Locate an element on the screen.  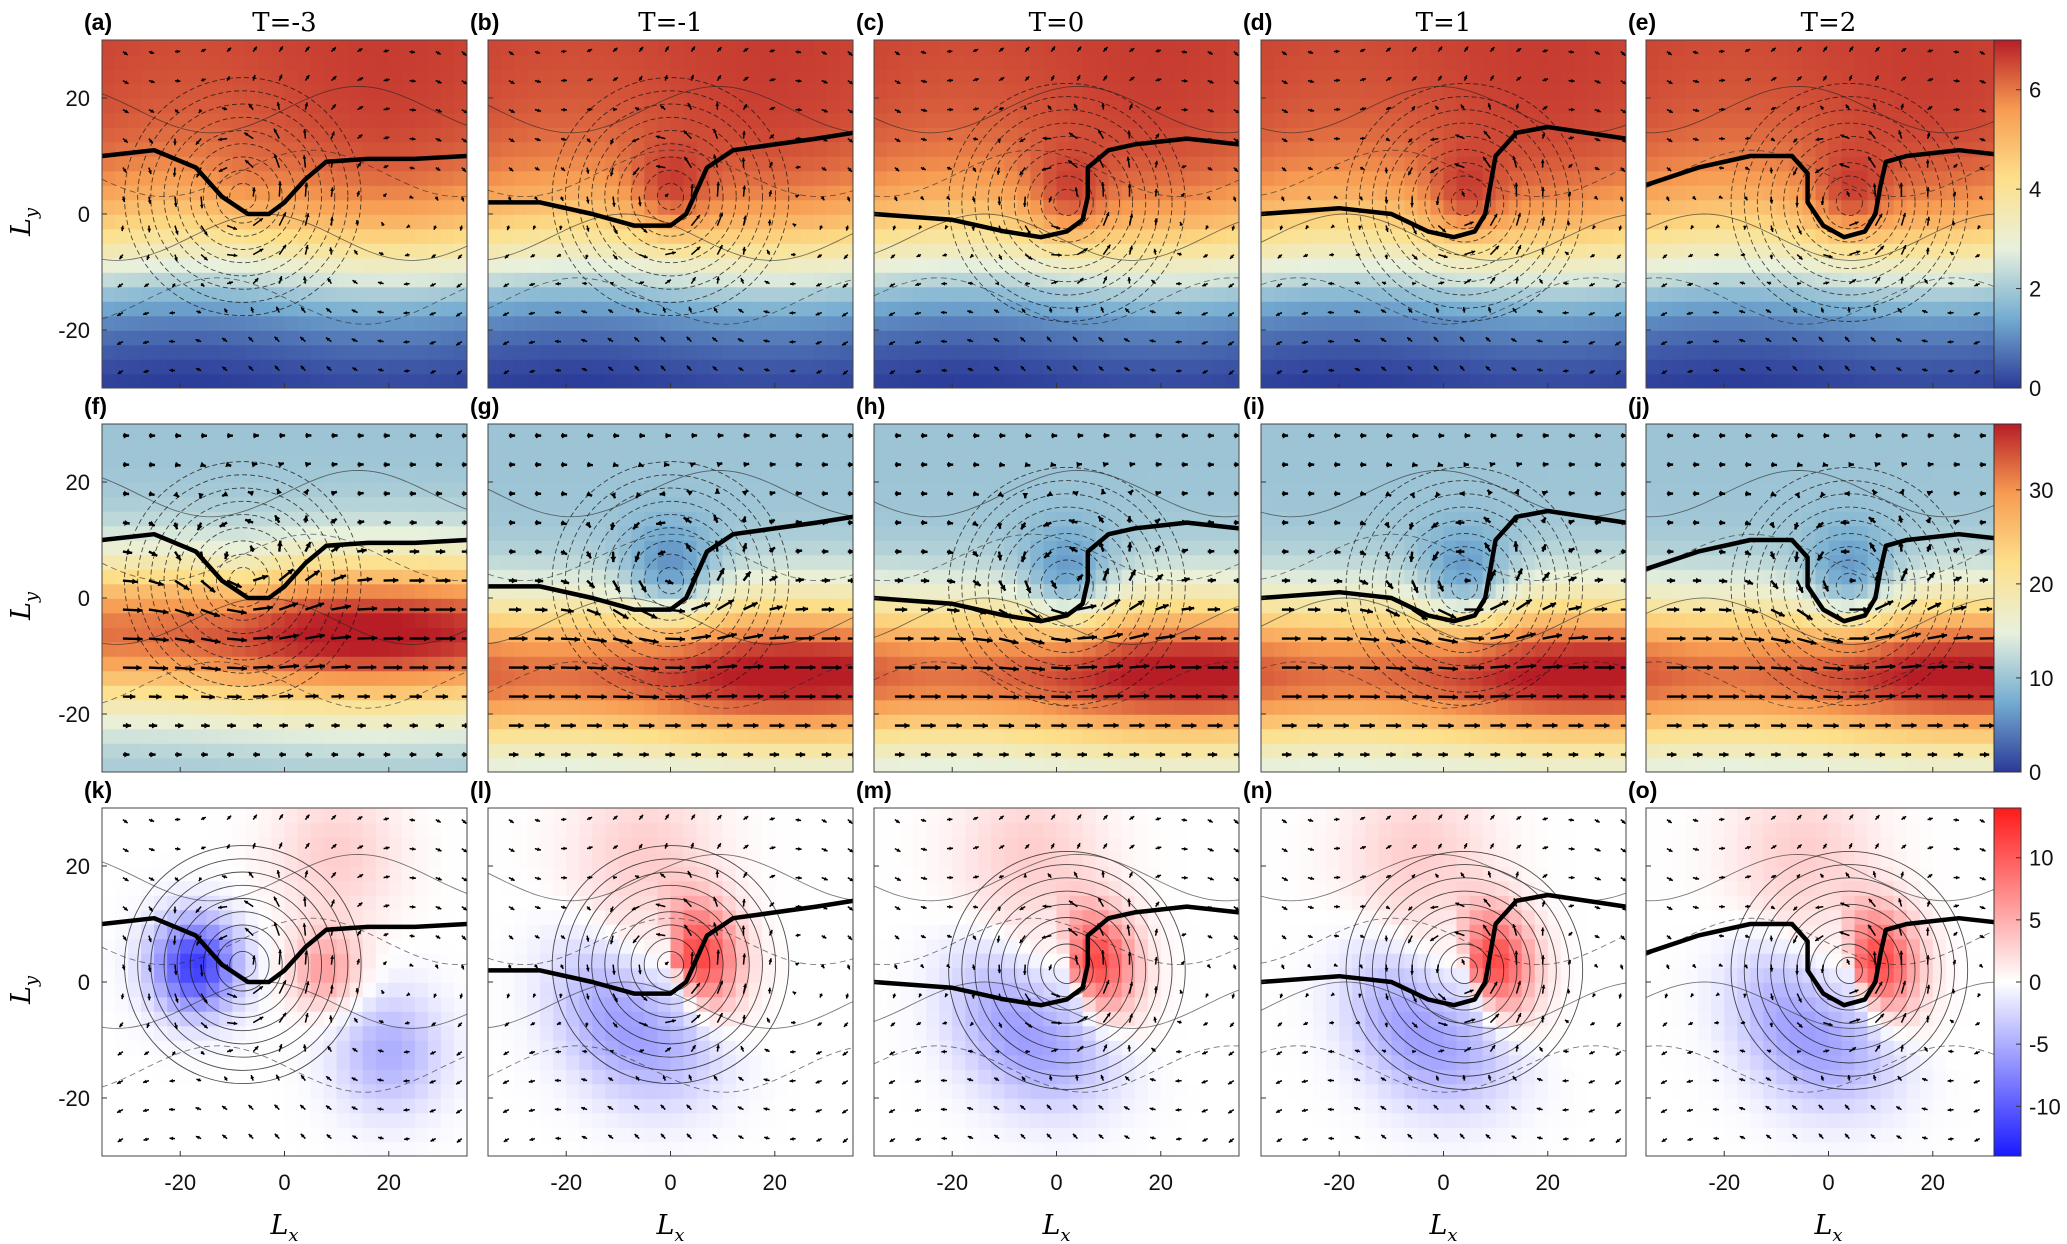
panel-n is located at coordinates (1443, 982).